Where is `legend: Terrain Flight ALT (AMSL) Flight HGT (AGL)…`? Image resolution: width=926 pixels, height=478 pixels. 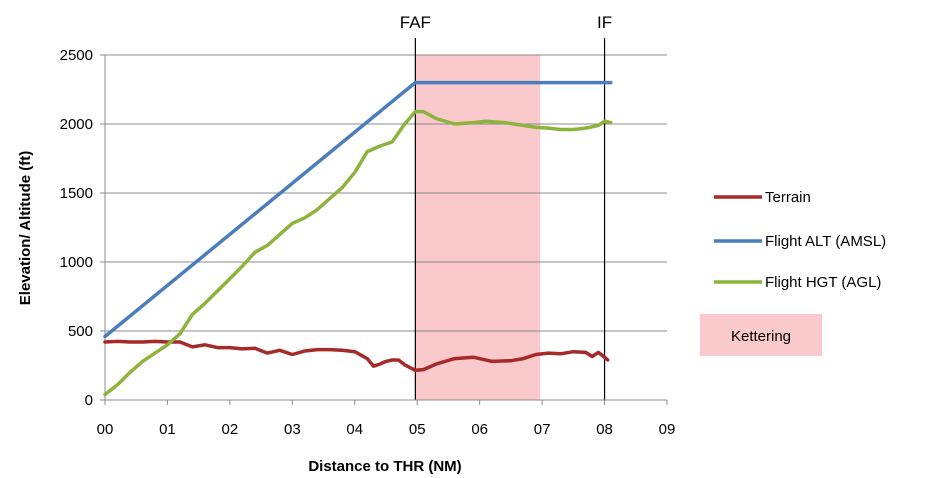 legend: Terrain Flight ALT (AMSL) Flight HGT (AGL)… is located at coordinates (793, 272).